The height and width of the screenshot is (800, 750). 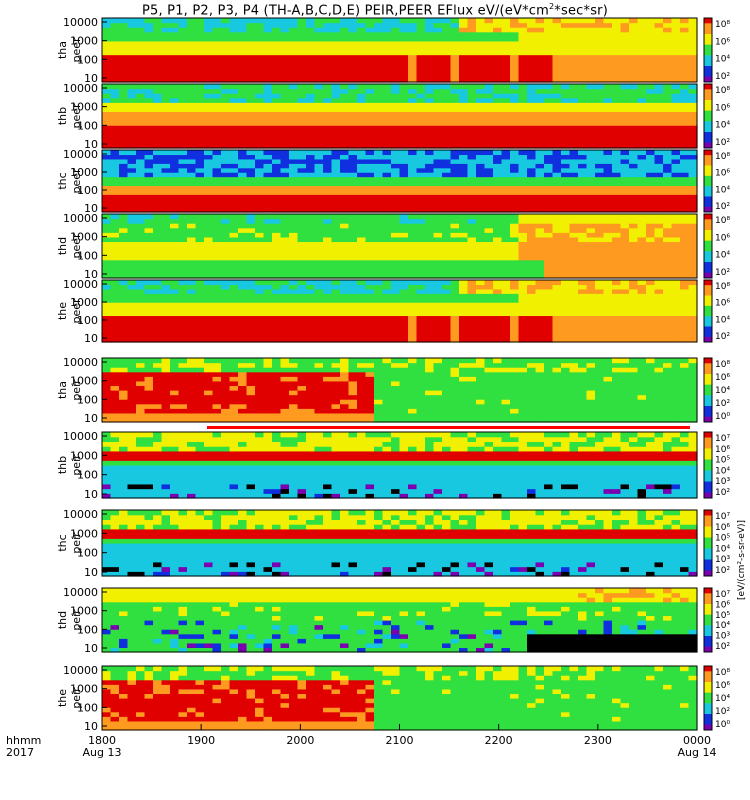 What do you see at coordinates (62, 116) in the screenshot?
I see `panel-probe-label: thb` at bounding box center [62, 116].